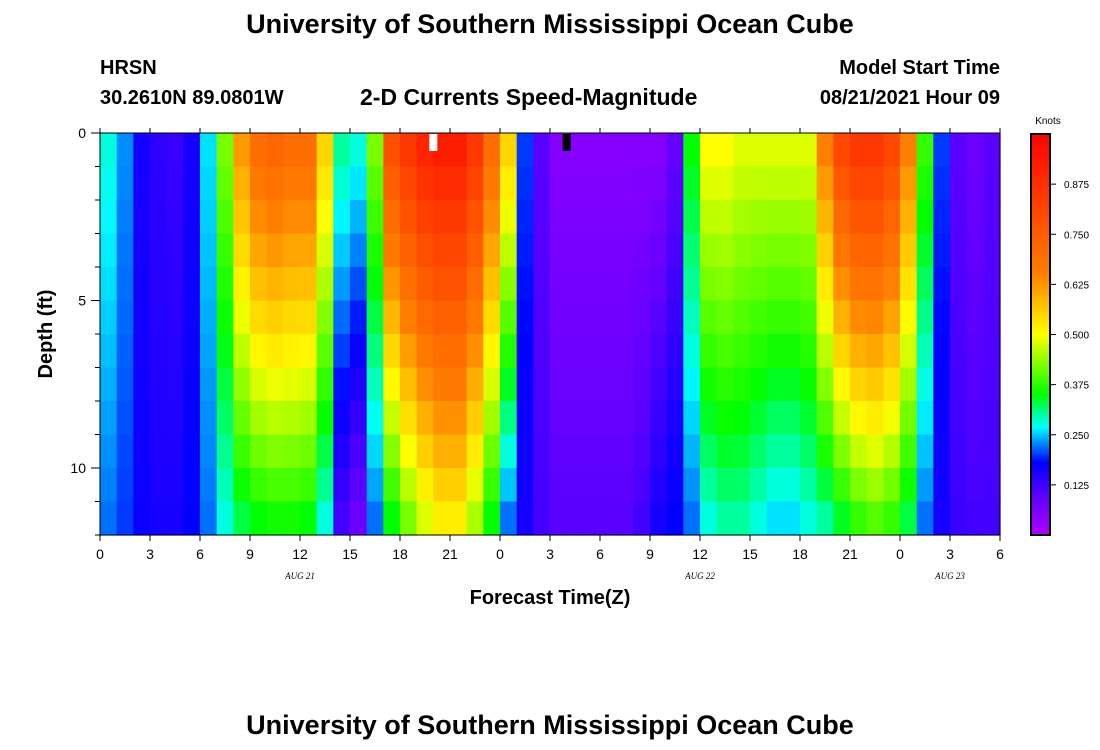  Describe the element at coordinates (500, 554) in the screenshot. I see `x-tick-label: 0` at that location.